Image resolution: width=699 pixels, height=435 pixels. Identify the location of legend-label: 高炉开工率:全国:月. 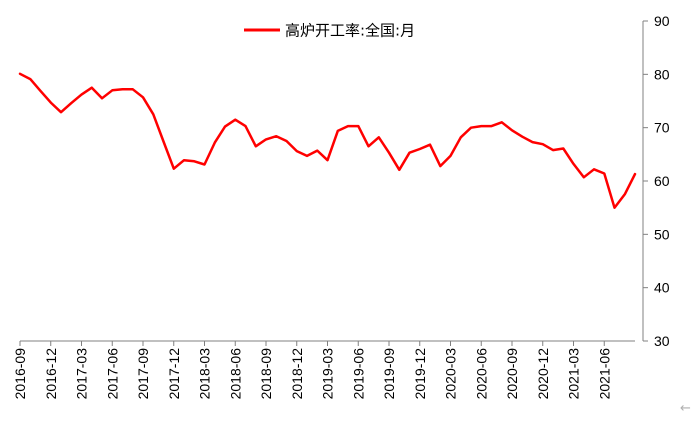
(350, 31).